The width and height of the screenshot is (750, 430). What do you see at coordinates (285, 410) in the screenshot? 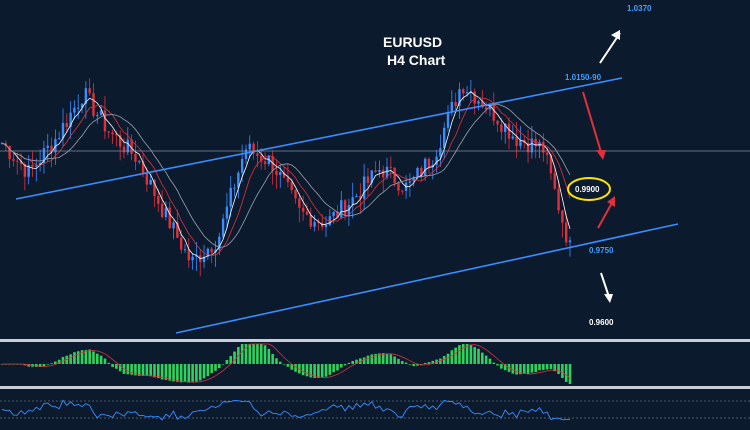
I see `rsi-line` at bounding box center [285, 410].